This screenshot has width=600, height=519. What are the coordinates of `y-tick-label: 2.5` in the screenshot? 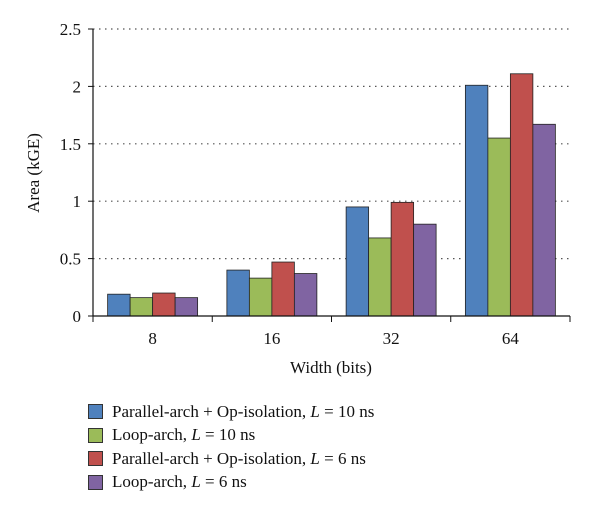 It's located at (70, 29).